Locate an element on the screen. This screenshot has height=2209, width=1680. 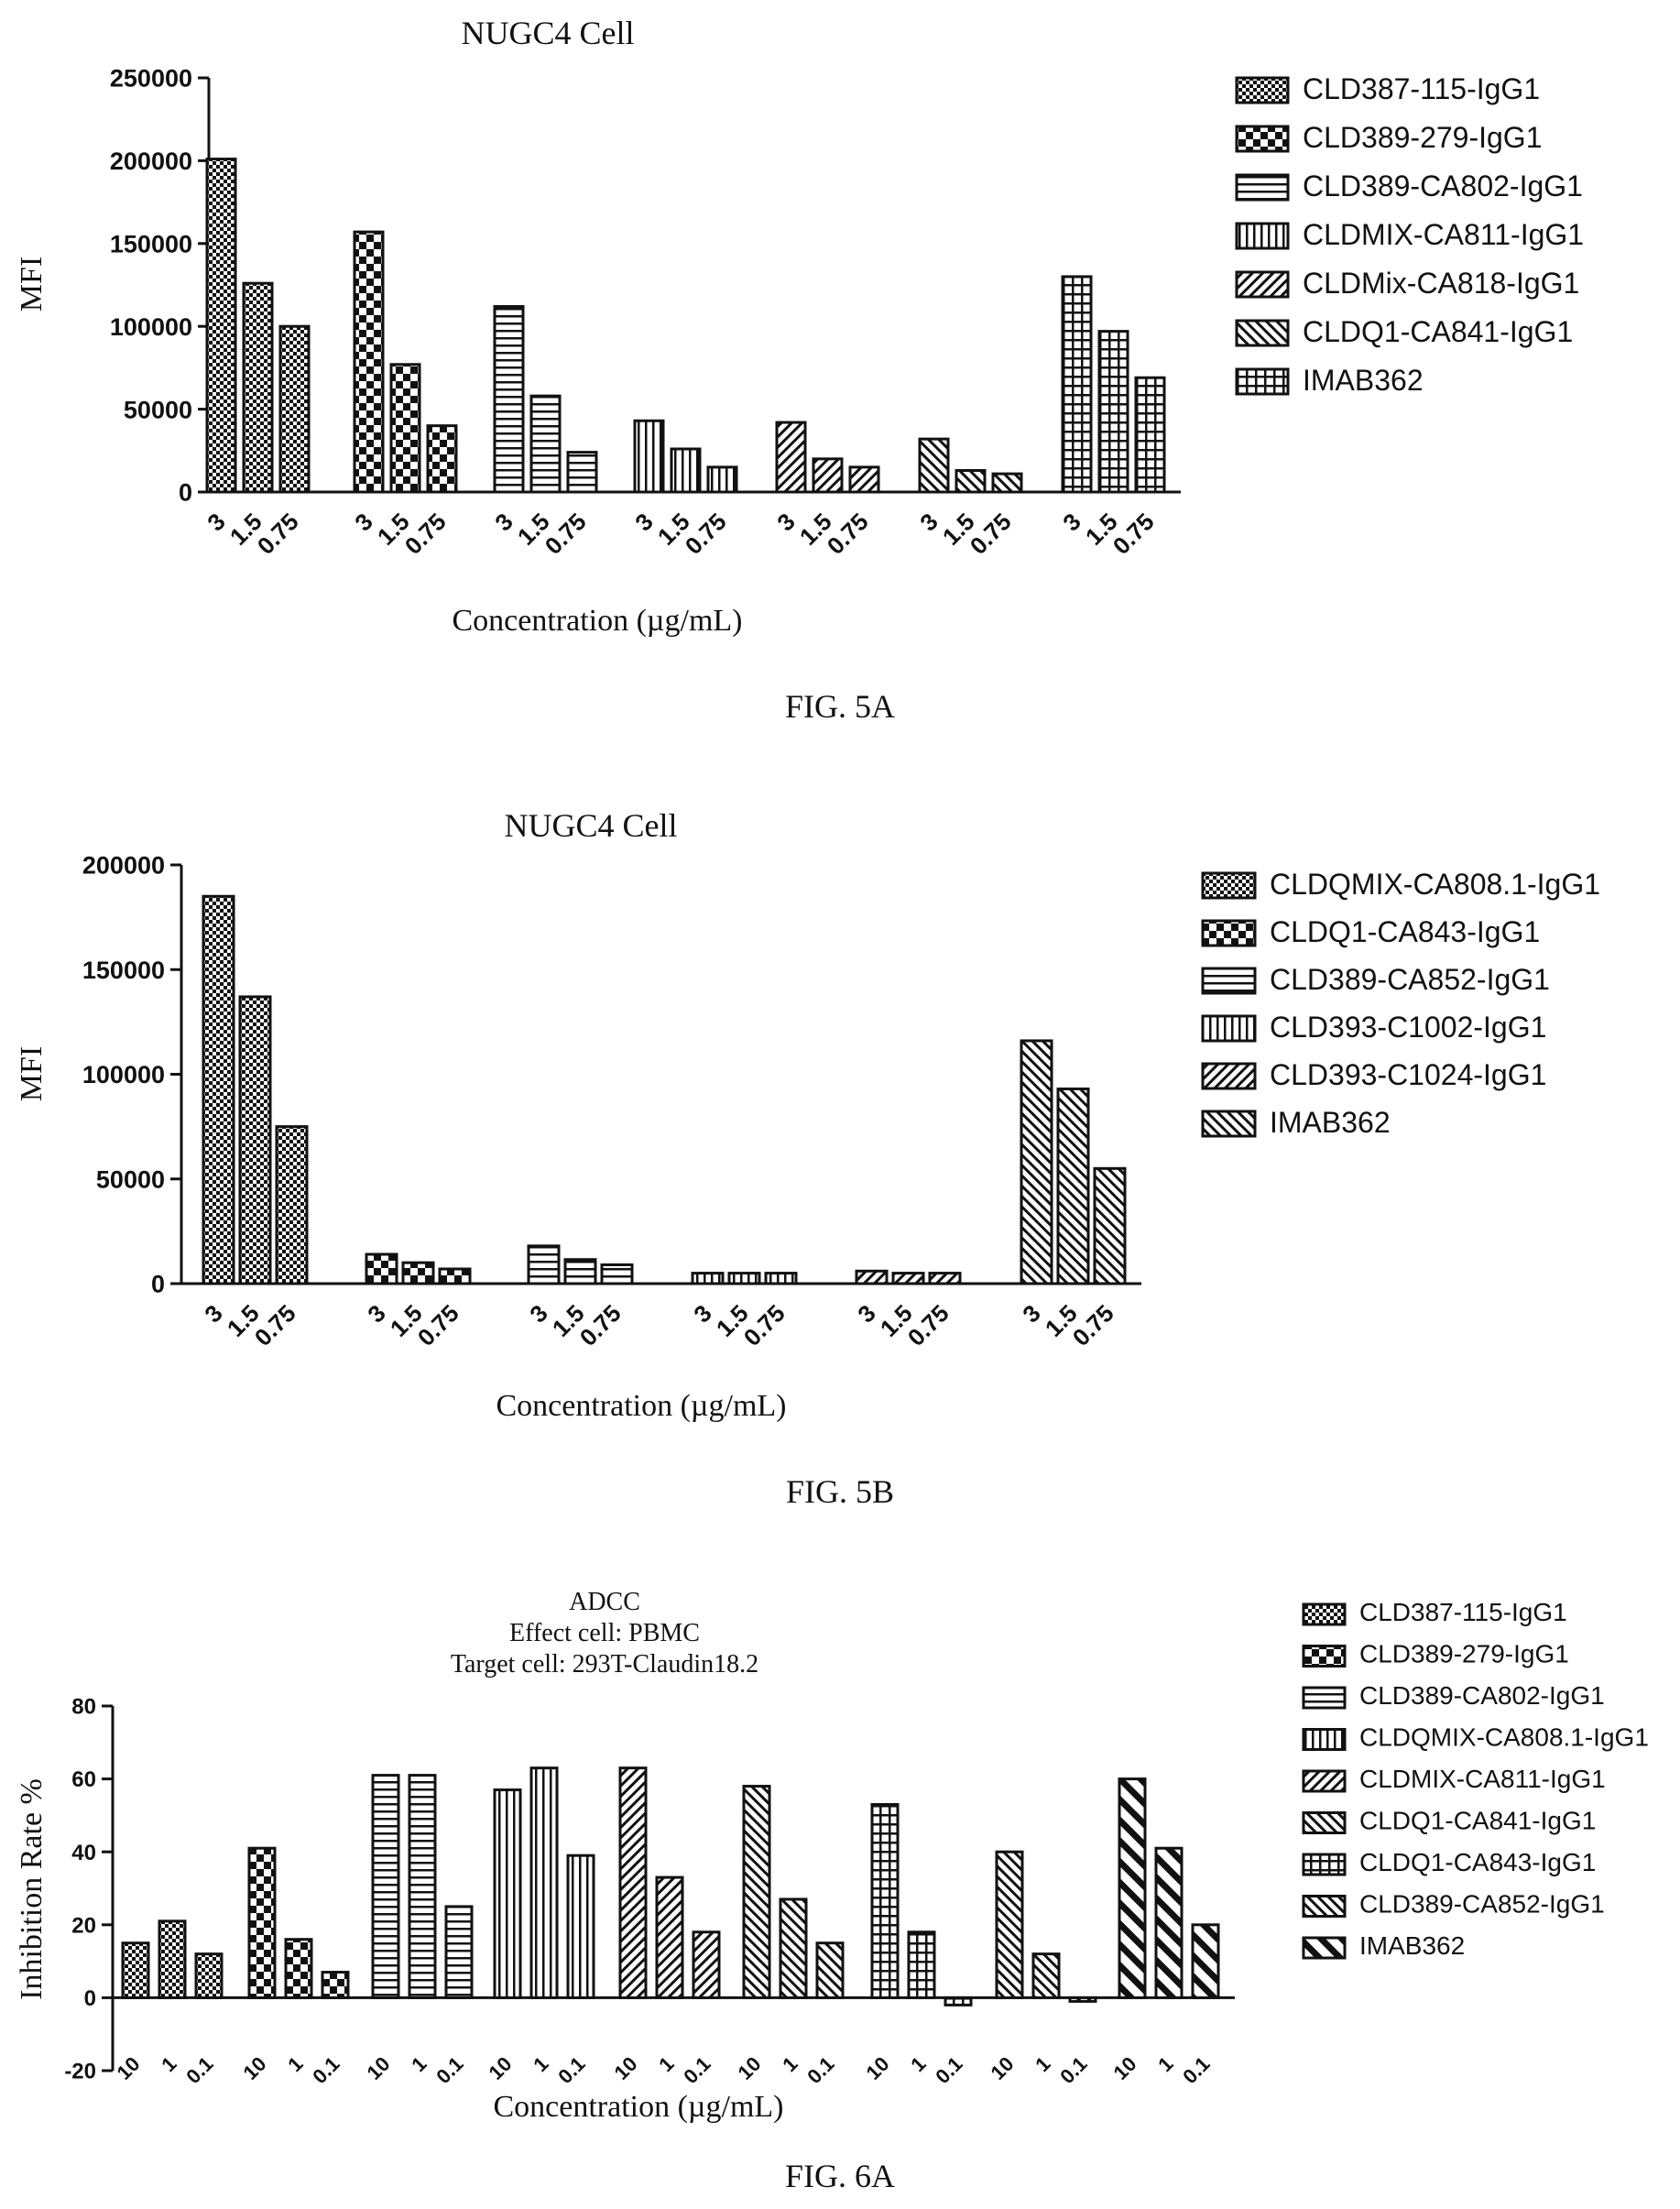
figure-caption: FIG. 5A is located at coordinates (840, 706).